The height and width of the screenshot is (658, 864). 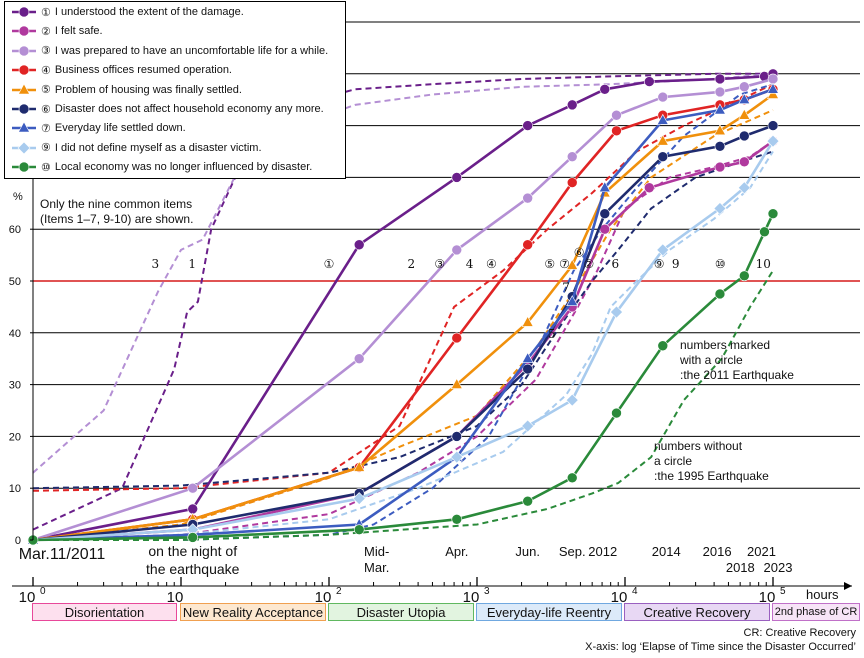 I want to click on x-tick-exponent: 5, so click(x=783, y=591).